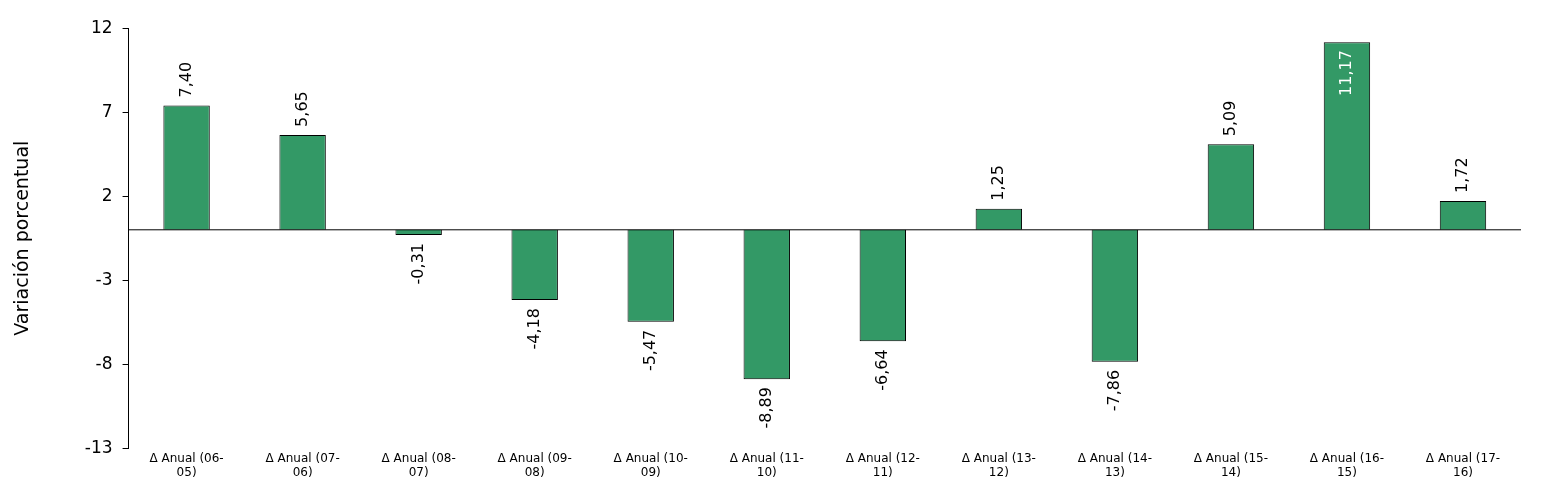 The height and width of the screenshot is (491, 1549). I want to click on y-tick-label: 12, so click(101, 26).